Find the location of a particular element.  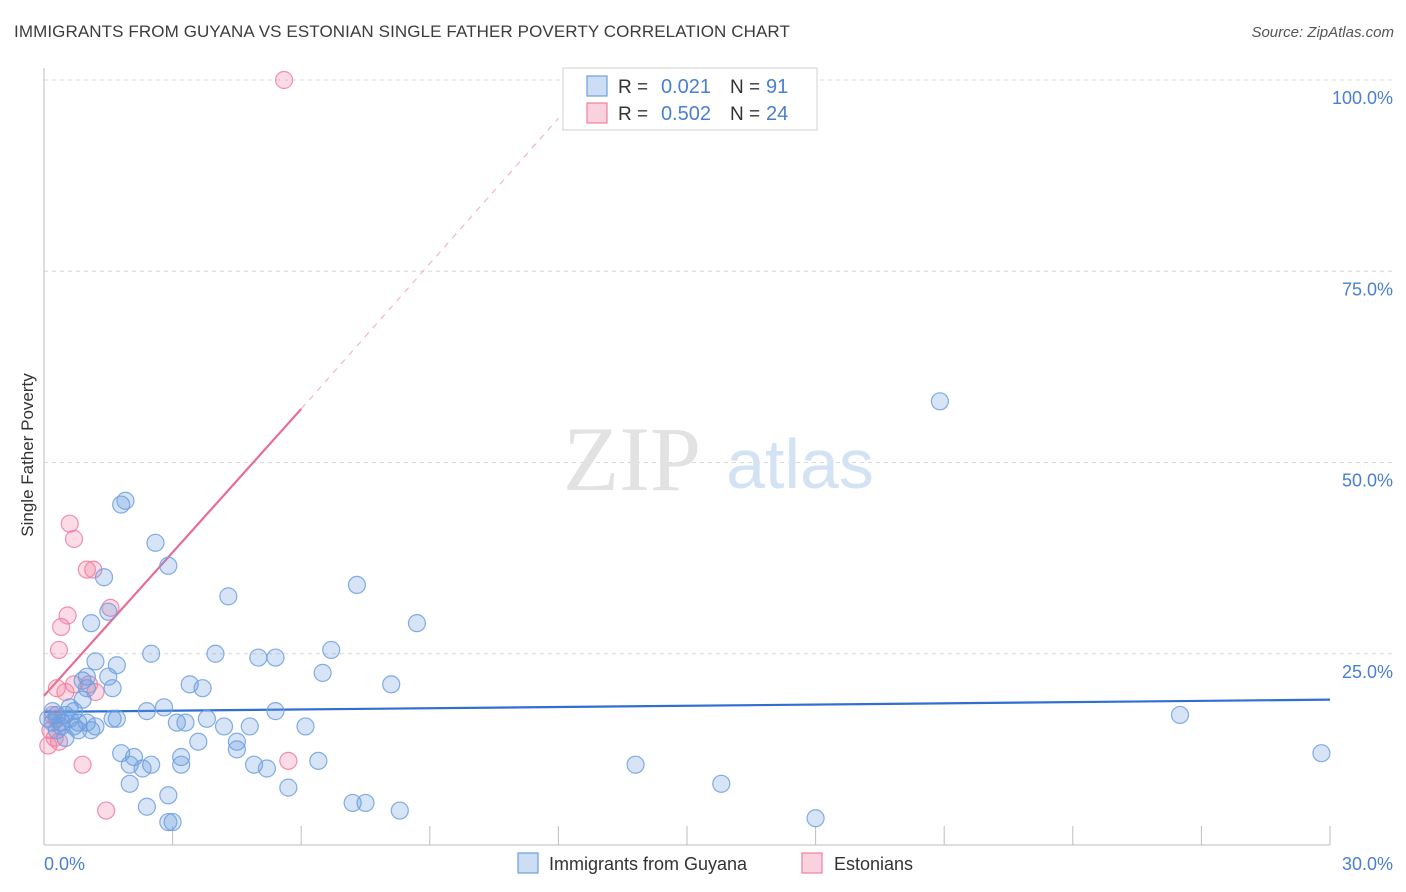

stats-legend: R = 0.021 N = 91 R = 0.502 N = 24 is located at coordinates (690, 99).